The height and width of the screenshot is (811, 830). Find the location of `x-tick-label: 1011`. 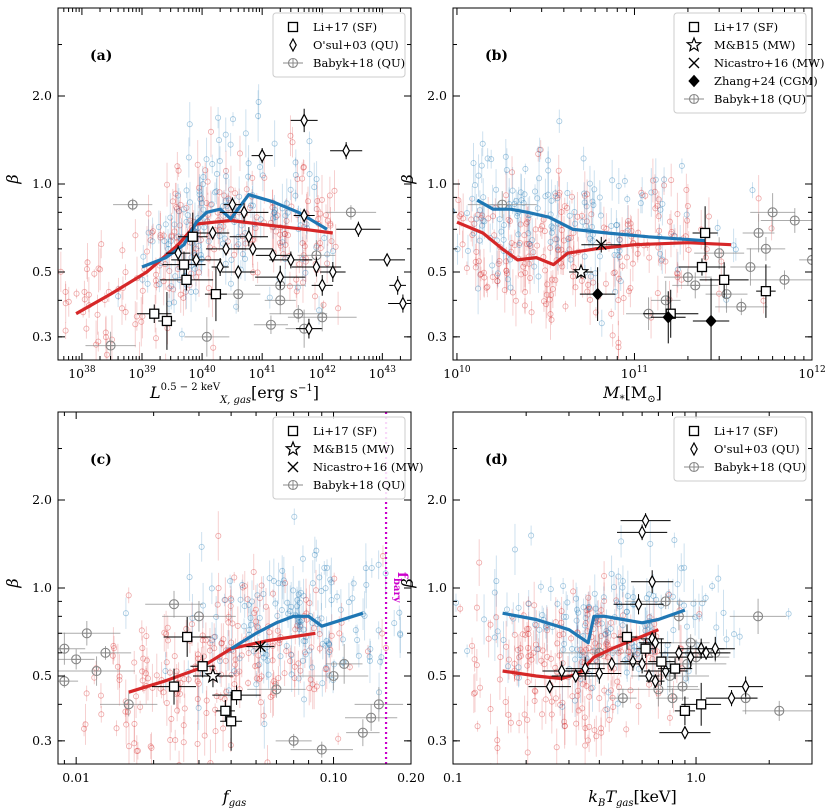

x-tick-label: 1011 is located at coordinates (634, 373).